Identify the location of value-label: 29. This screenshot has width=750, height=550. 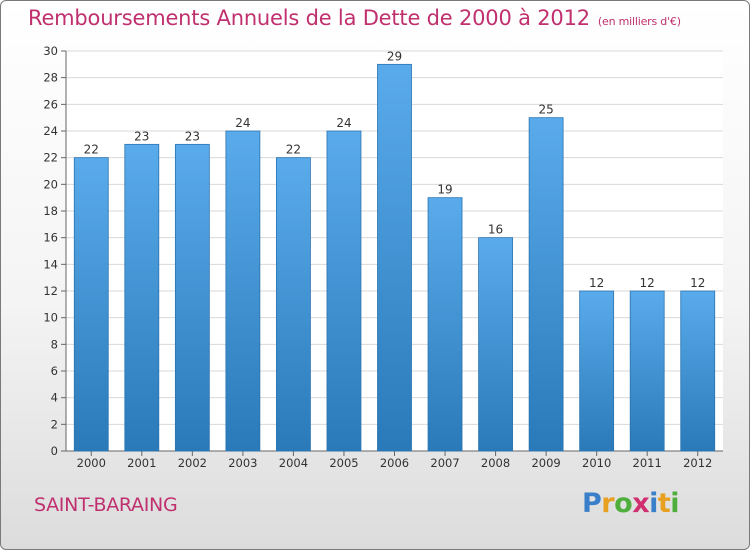
(394, 56).